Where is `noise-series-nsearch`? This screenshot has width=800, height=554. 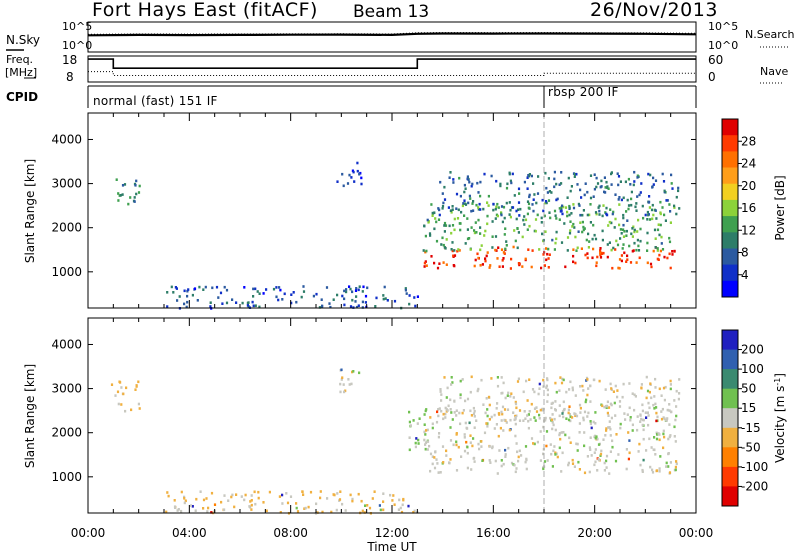
noise-series-nsearch is located at coordinates (392, 33).